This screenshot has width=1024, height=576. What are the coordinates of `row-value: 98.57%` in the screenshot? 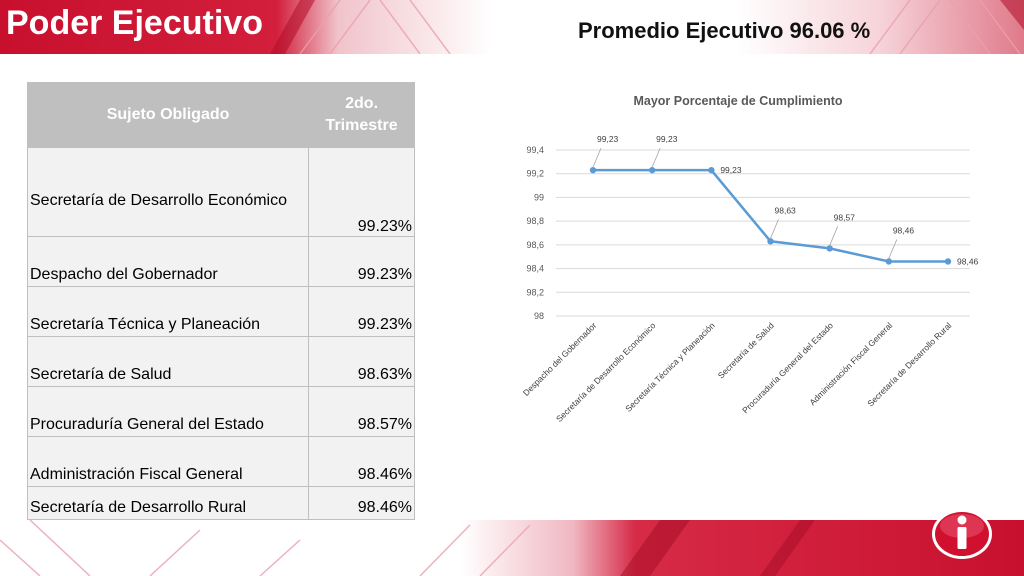 It's located at (361, 411).